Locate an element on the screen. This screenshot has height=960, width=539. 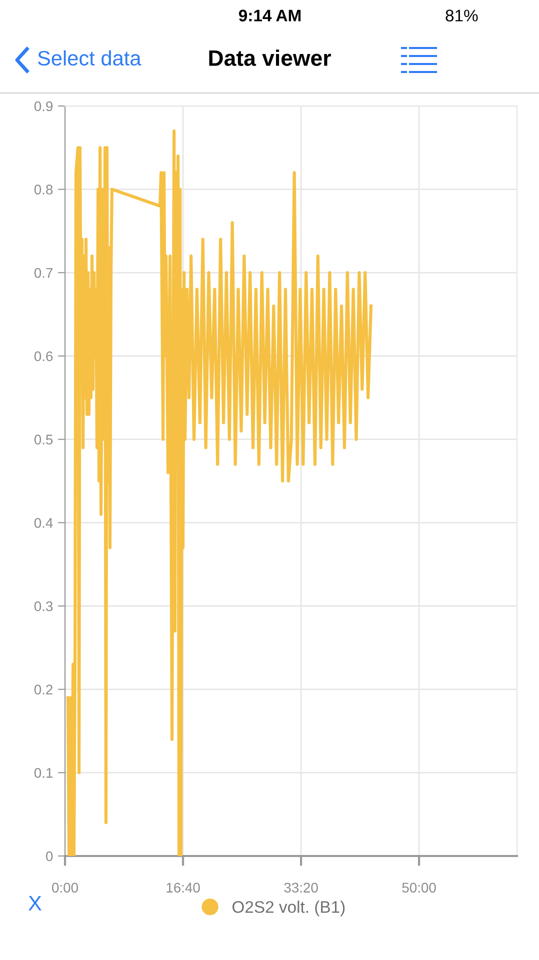
x-tick-label: 16:40 is located at coordinates (183, 887).